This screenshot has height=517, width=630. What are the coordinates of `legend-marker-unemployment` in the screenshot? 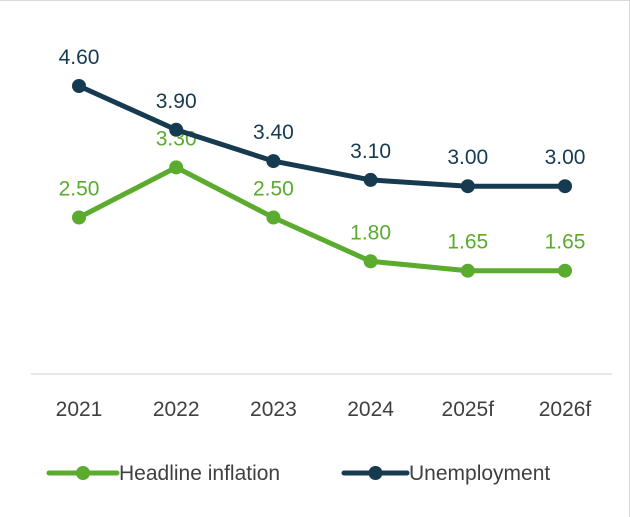 It's located at (375, 473).